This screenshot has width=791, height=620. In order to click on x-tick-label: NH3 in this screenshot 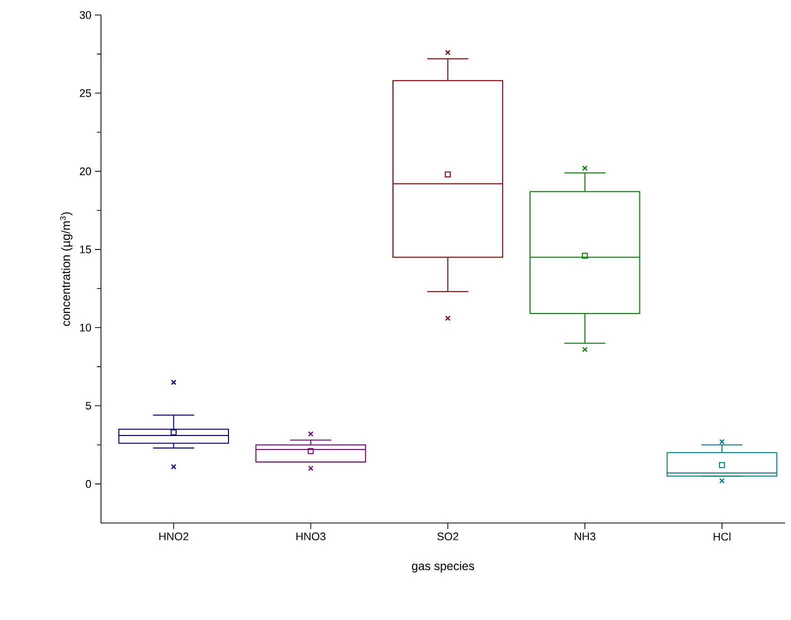, I will do `click(585, 536)`.